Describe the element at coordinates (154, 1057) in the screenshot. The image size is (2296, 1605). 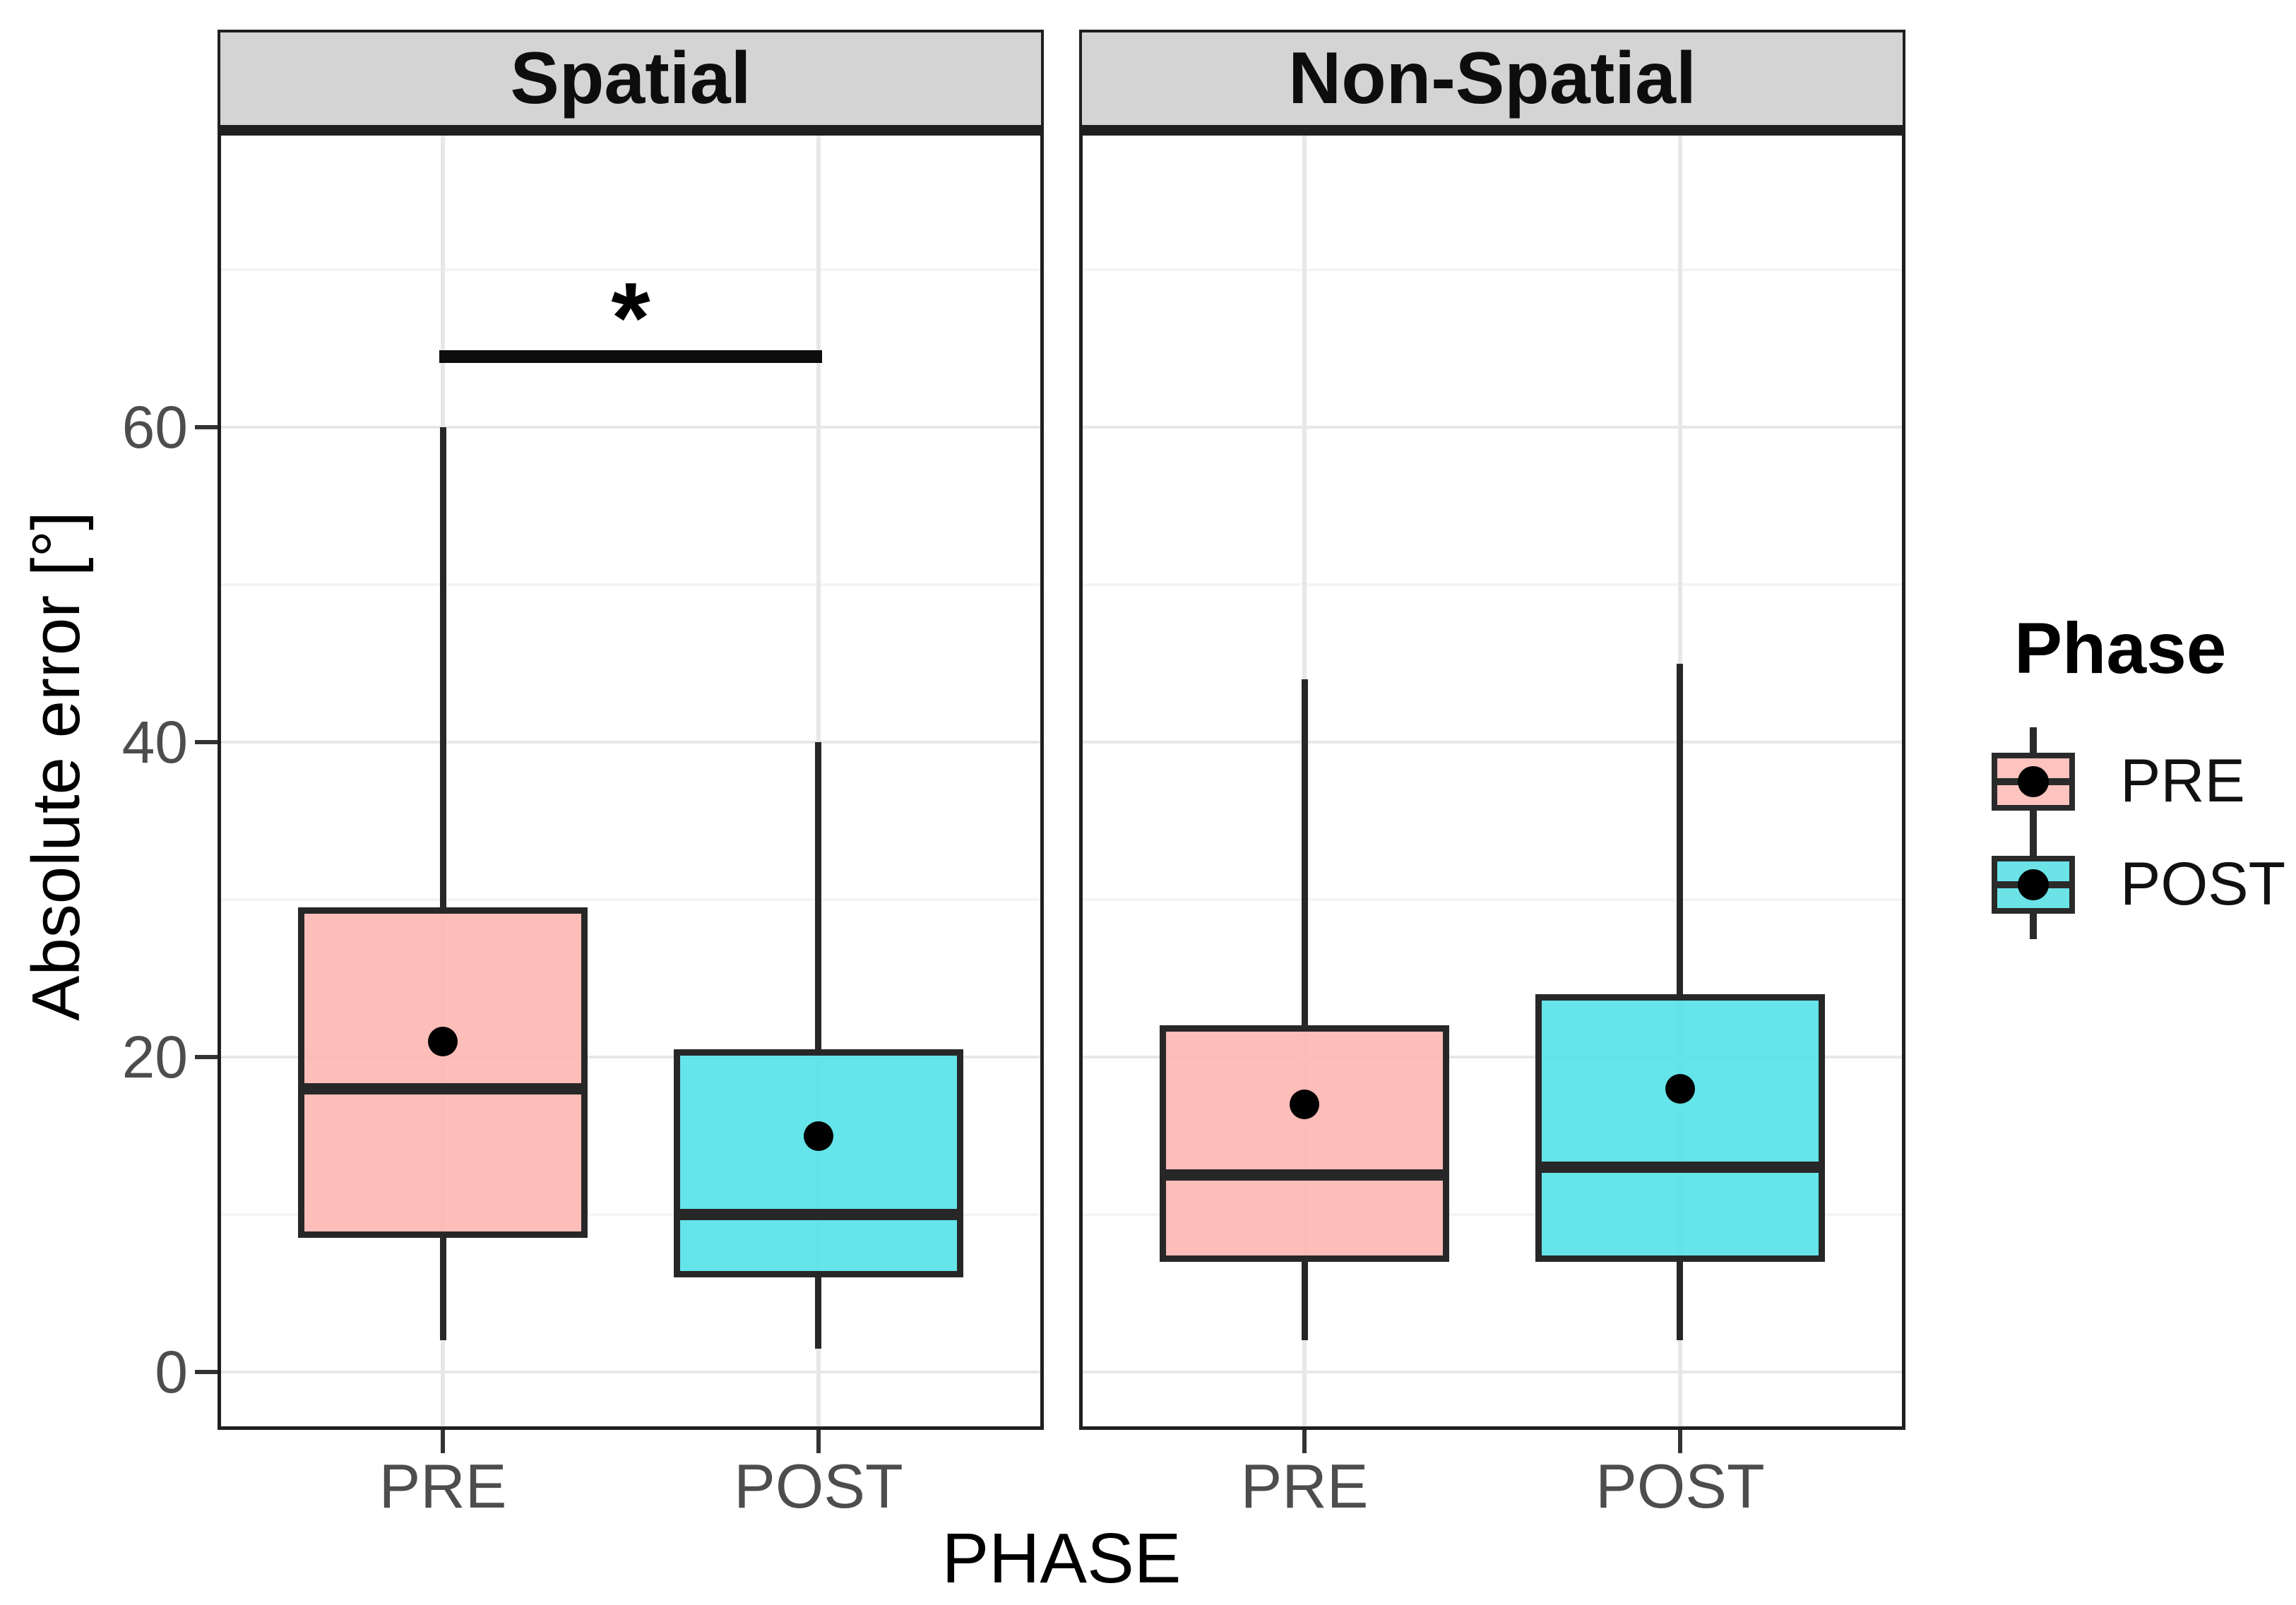
I see `y-tick-label: 20` at that location.